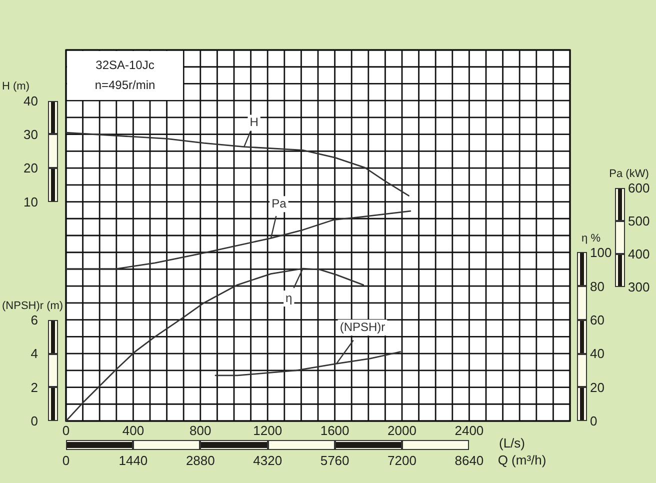 The image size is (656, 483). Describe the element at coordinates (512, 443) in the screenshot. I see `x-axis-title: (L/s)` at that location.